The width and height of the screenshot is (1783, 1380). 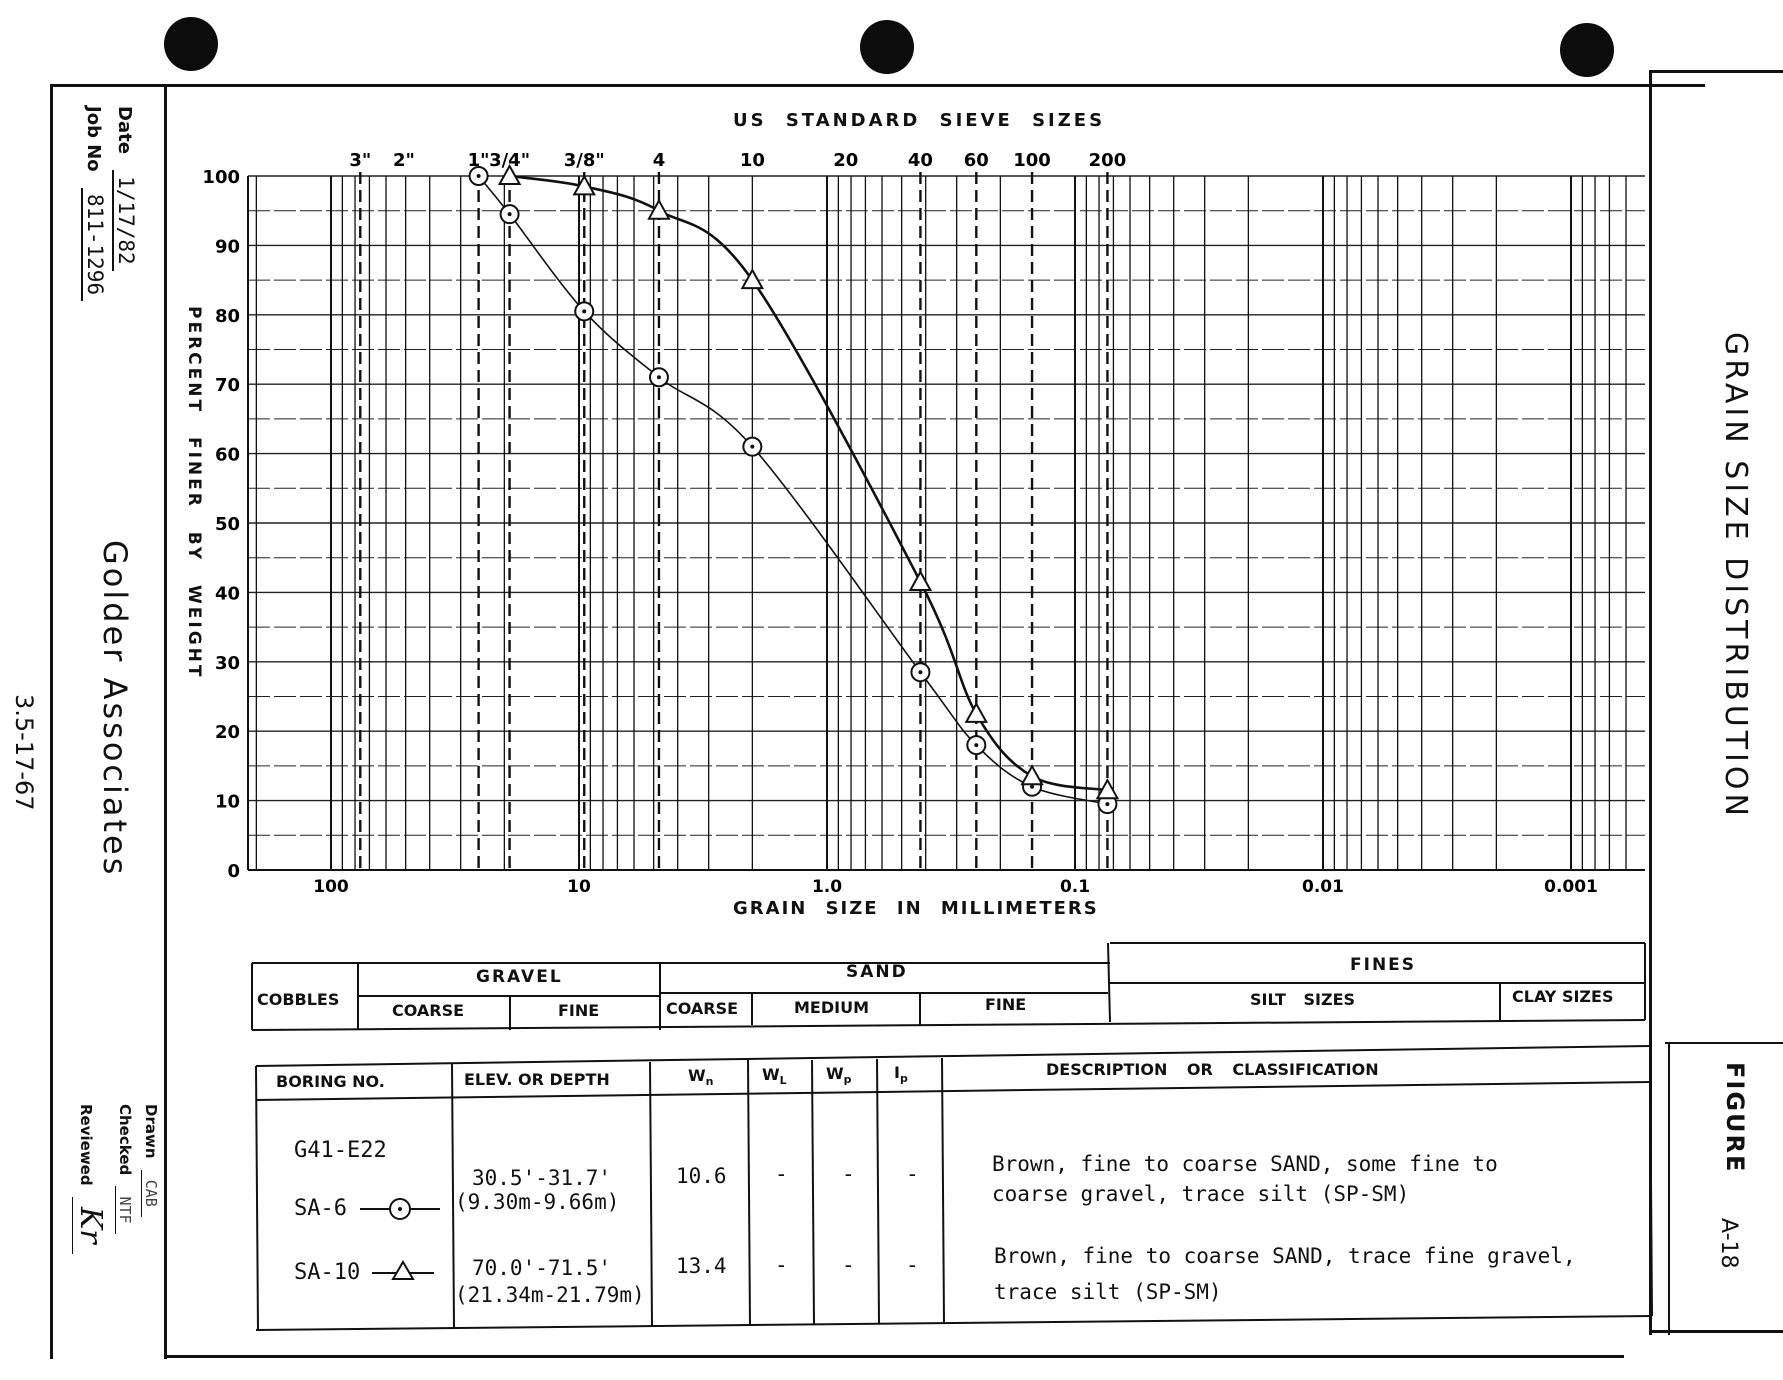 What do you see at coordinates (894, 1356) in the screenshot?
I see `sheet-bottom-border` at bounding box center [894, 1356].